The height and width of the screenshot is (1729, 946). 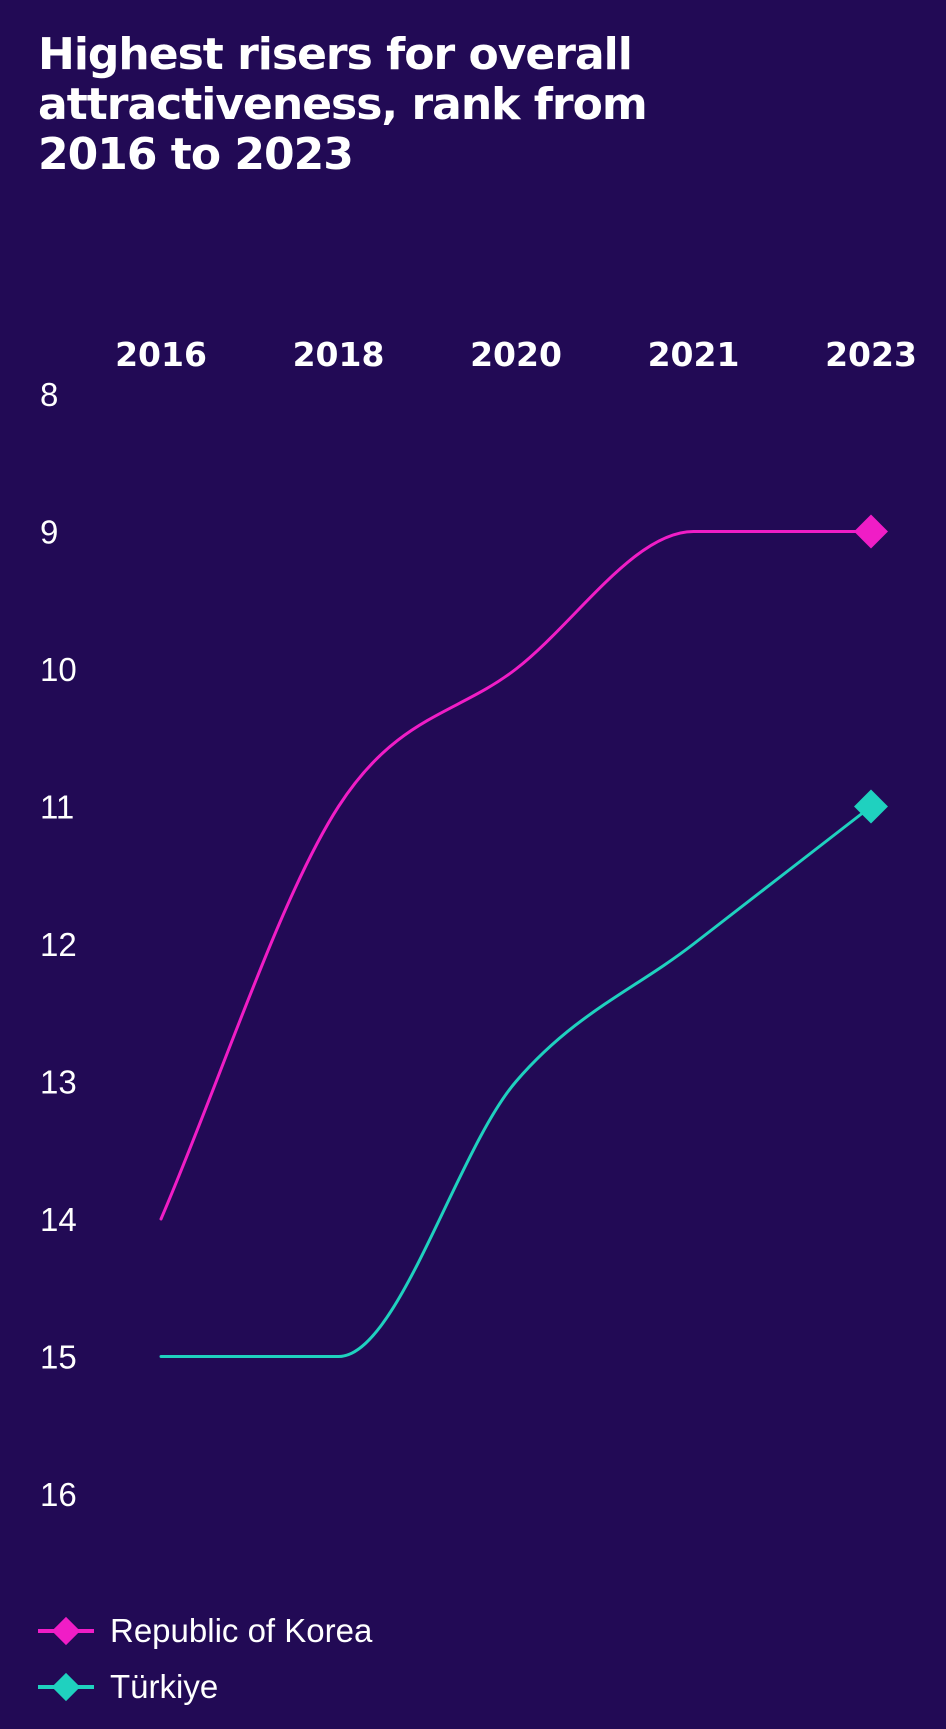 What do you see at coordinates (57, 807) in the screenshot?
I see `y-tick-label: 11` at bounding box center [57, 807].